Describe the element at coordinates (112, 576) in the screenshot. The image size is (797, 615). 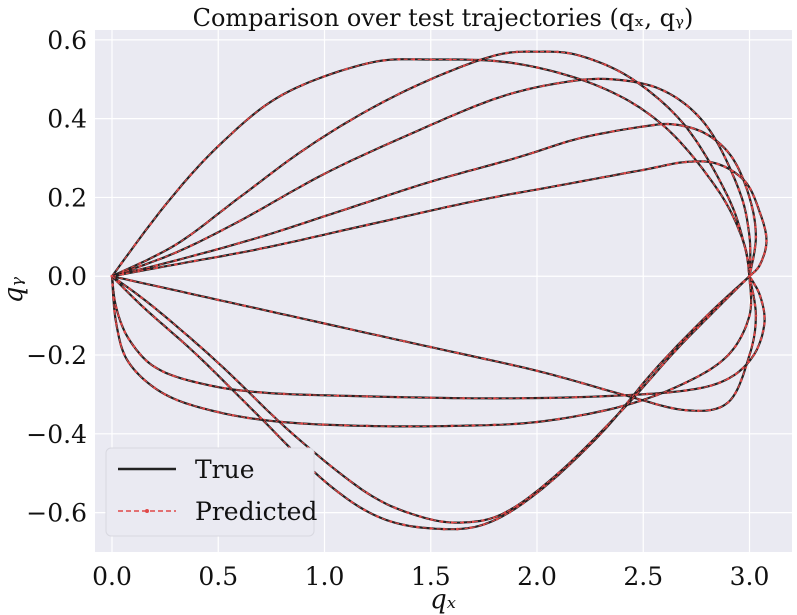
I see `x-tick-label: 0.0` at that location.